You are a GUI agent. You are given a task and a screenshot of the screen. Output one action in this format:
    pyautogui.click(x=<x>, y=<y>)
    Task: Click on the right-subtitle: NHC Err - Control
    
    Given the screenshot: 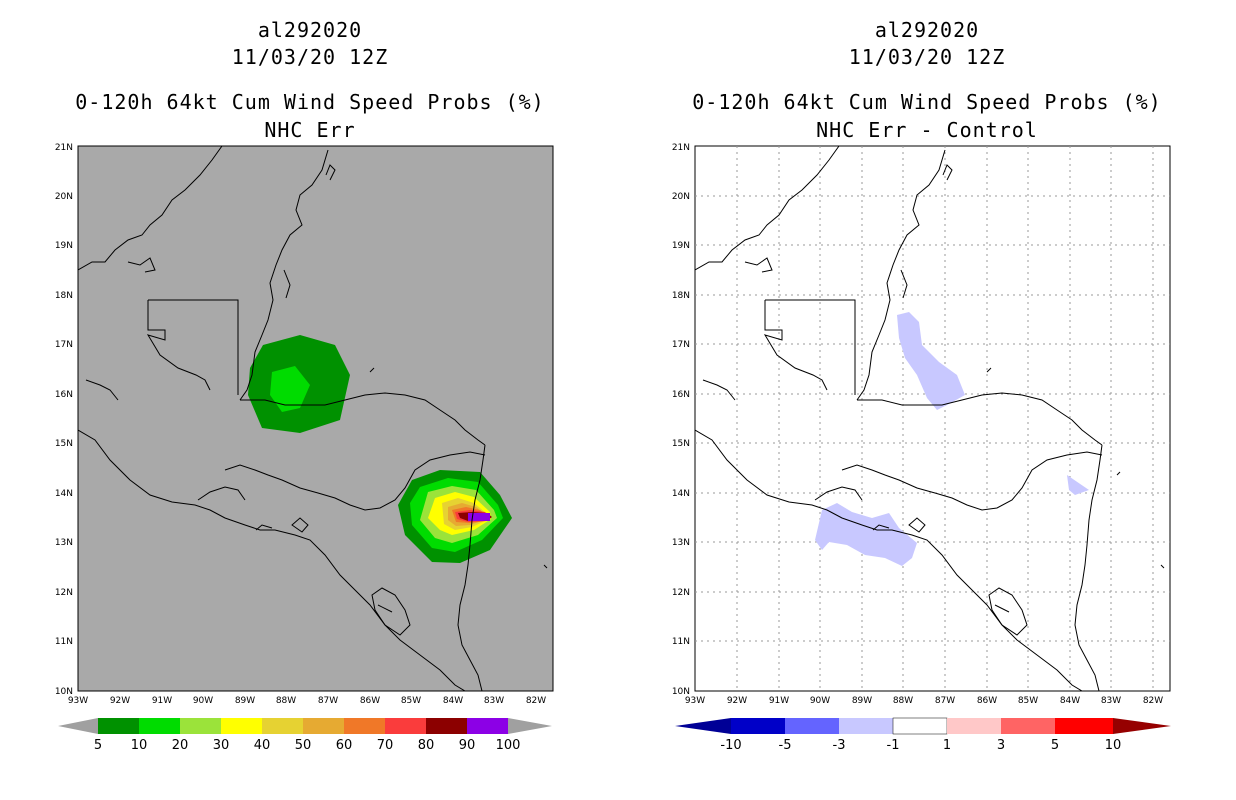 What is the action you would take?
    pyautogui.click(x=927, y=130)
    